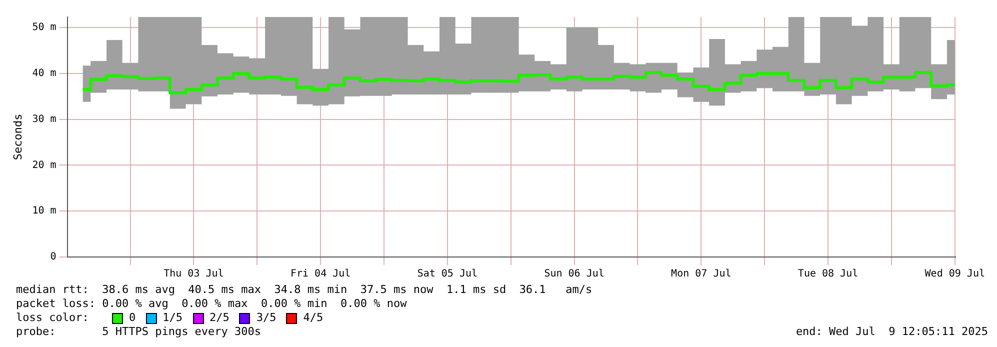 The height and width of the screenshot is (347, 997). I want to click on y-tick-label: 20 m, so click(44, 165).